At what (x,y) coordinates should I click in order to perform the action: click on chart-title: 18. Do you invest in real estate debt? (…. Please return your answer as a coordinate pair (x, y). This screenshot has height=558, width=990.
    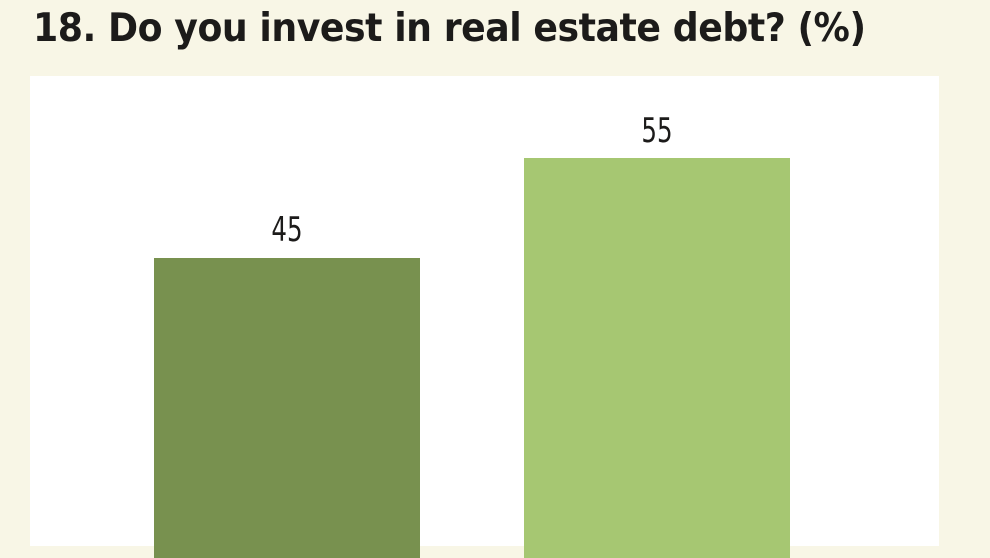
    Looking at the image, I should click on (449, 28).